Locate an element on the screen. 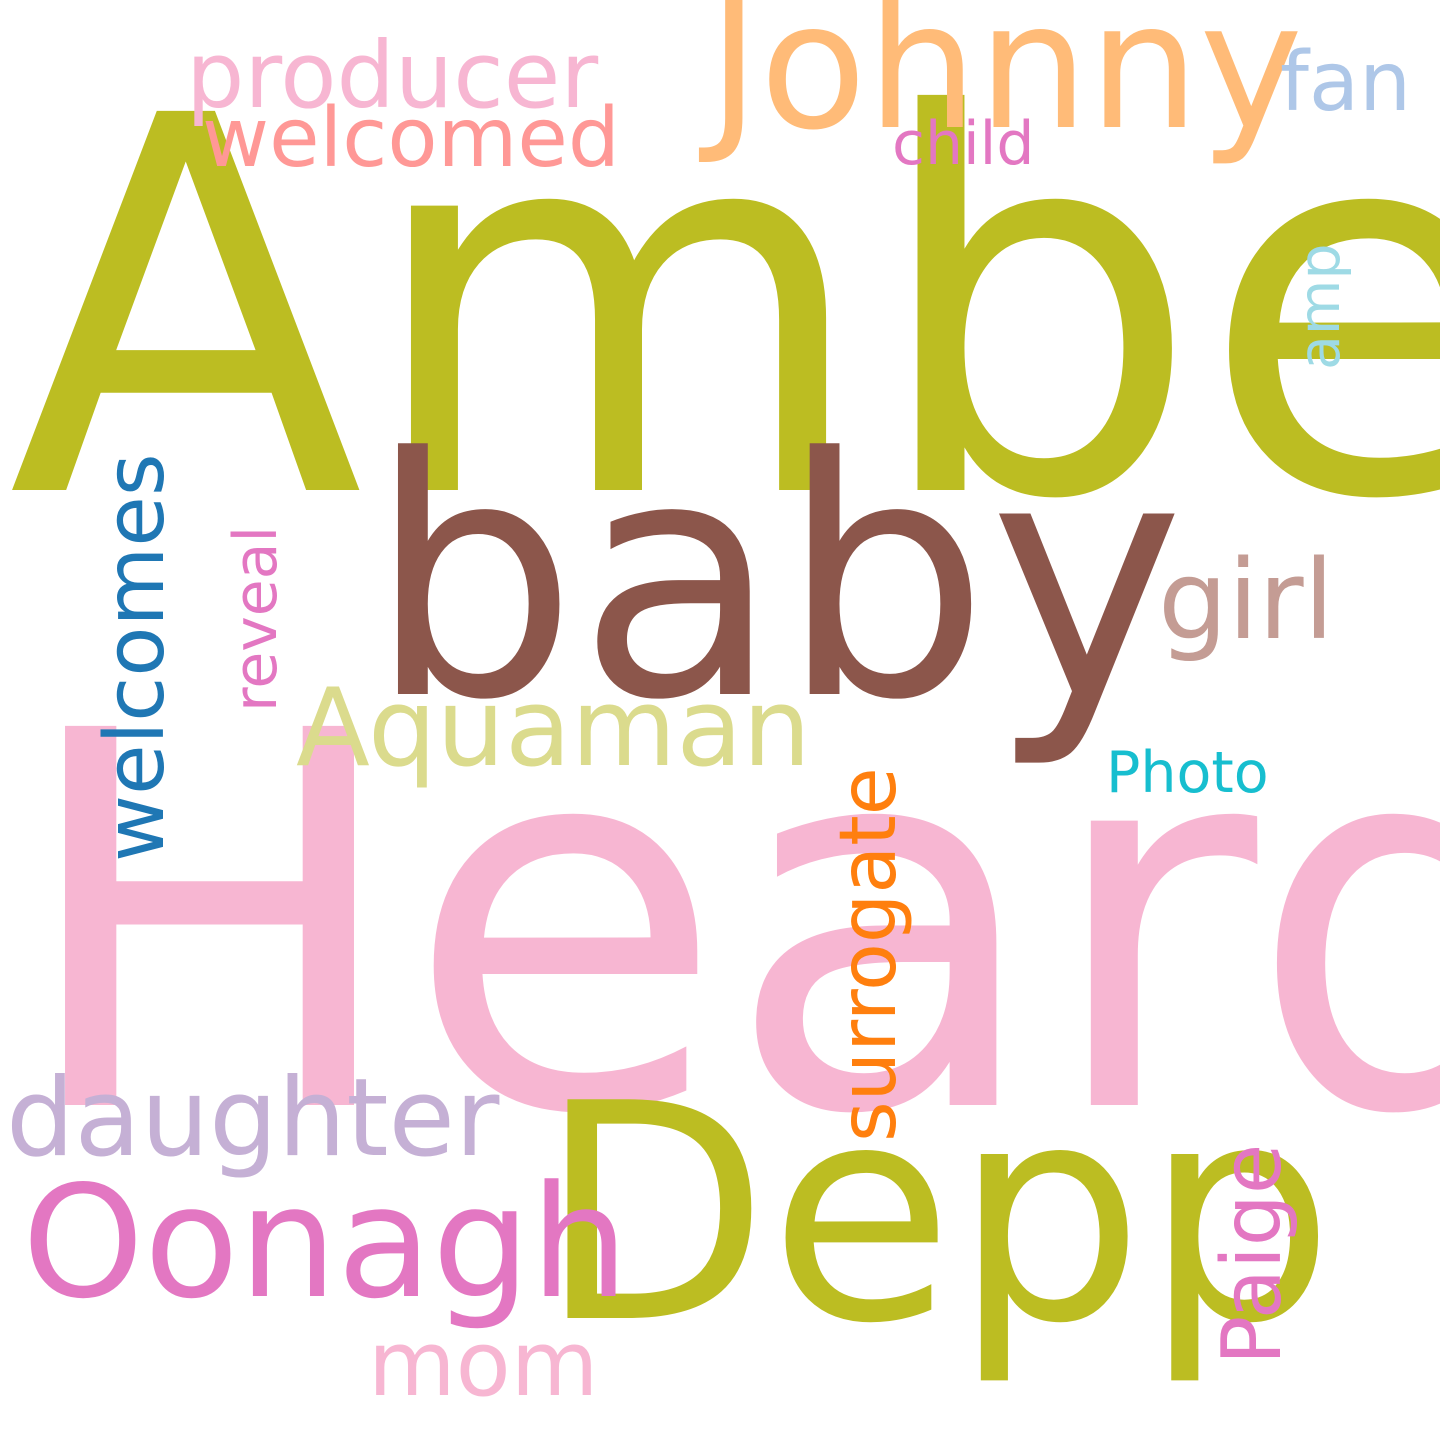  word-johnny: Johnny is located at coordinates (1005, 84).